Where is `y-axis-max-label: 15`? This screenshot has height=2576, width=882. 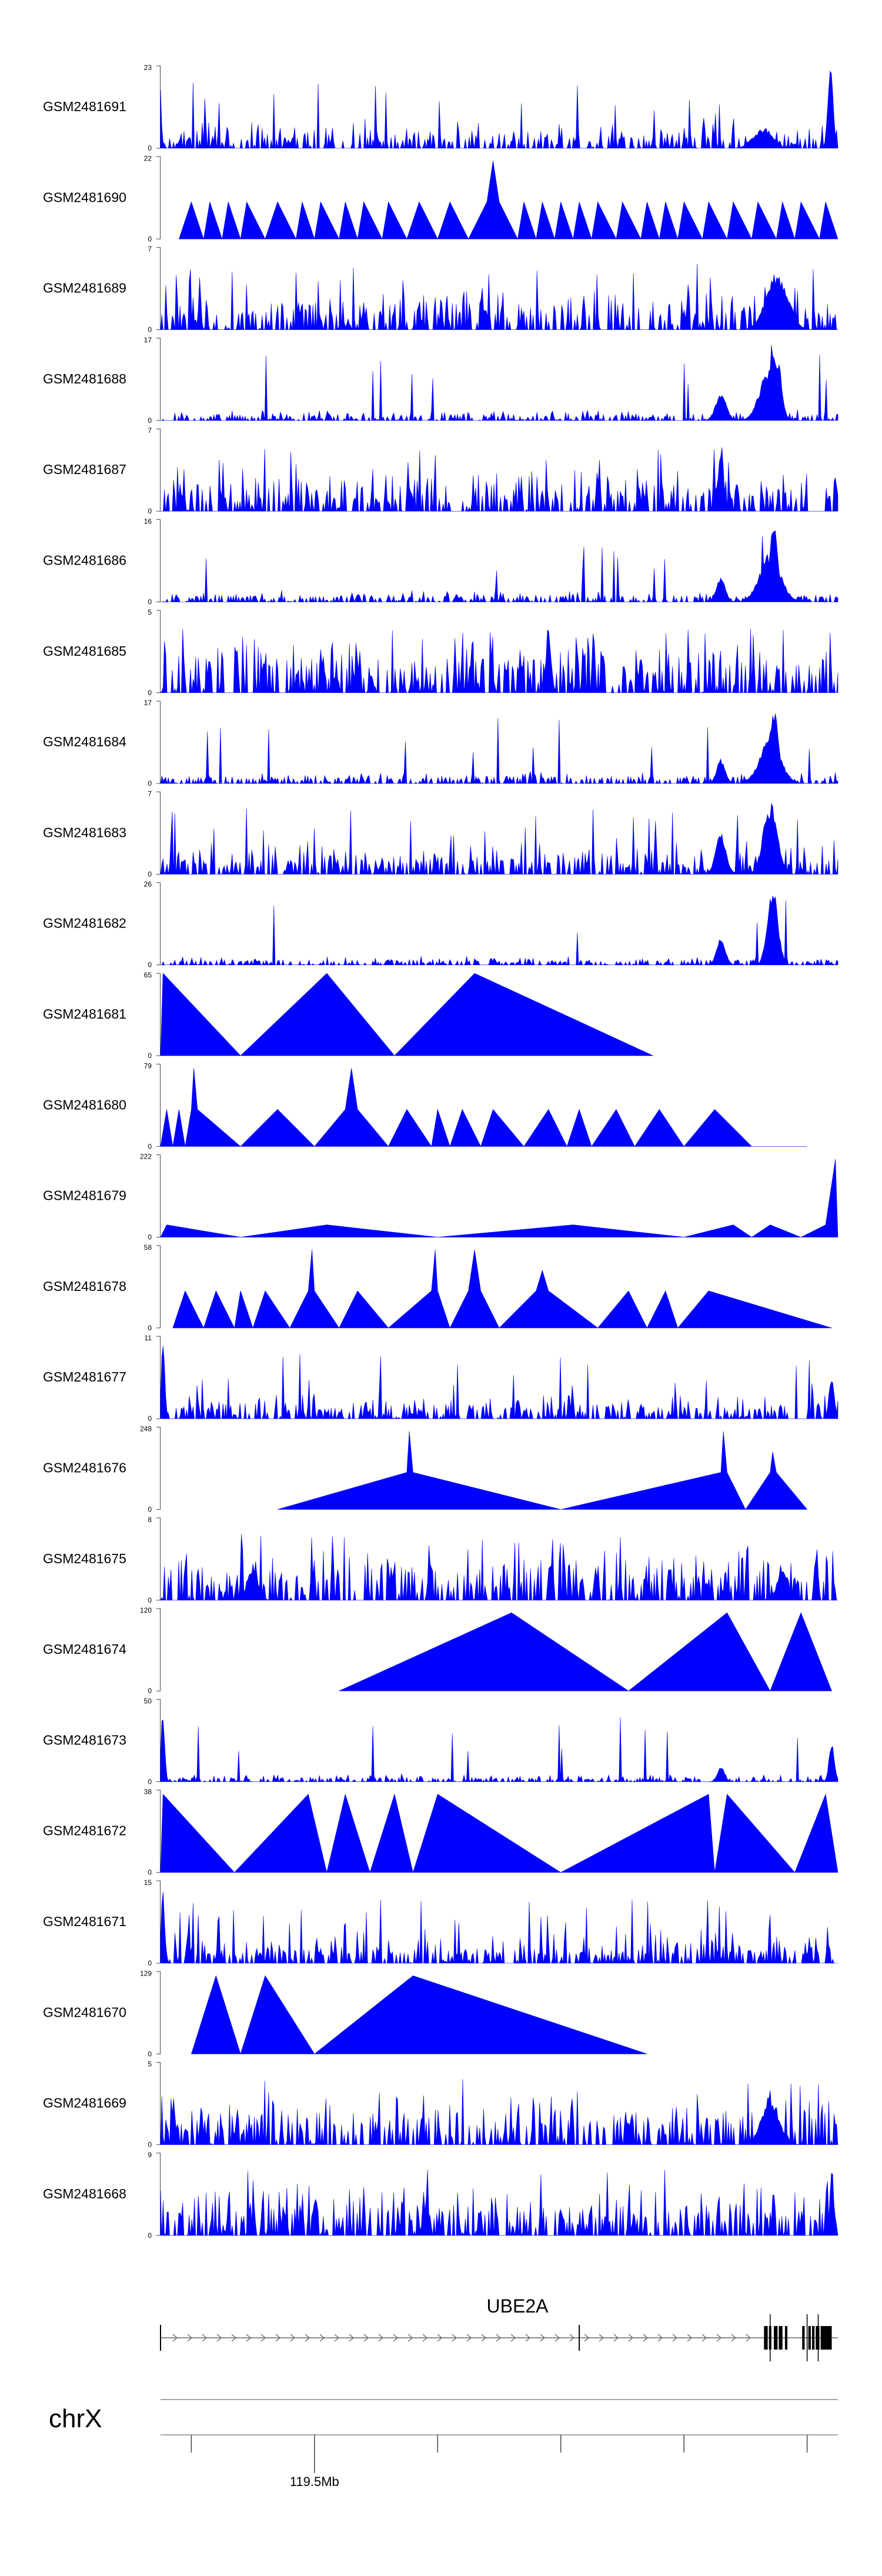
y-axis-max-label: 15 is located at coordinates (148, 1882).